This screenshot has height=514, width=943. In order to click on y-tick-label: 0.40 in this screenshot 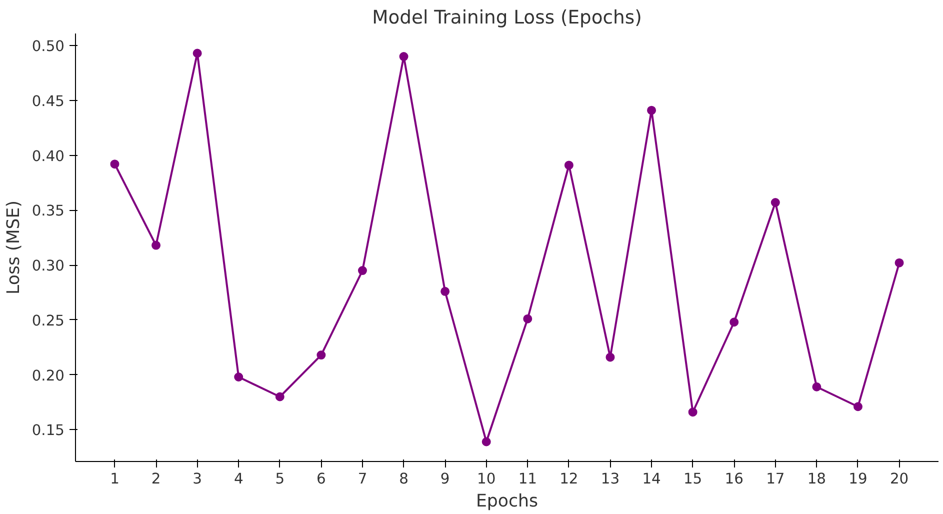, I will do `click(48, 156)`.